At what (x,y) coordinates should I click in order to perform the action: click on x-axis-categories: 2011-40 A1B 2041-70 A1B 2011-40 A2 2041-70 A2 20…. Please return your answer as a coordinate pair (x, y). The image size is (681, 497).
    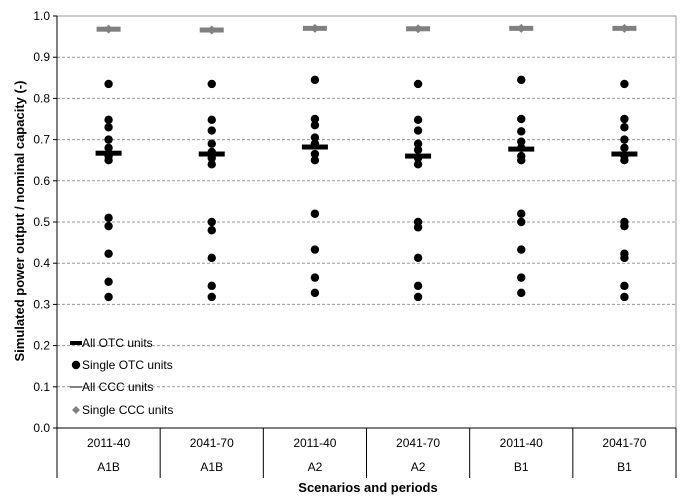
    Looking at the image, I should click on (367, 455).